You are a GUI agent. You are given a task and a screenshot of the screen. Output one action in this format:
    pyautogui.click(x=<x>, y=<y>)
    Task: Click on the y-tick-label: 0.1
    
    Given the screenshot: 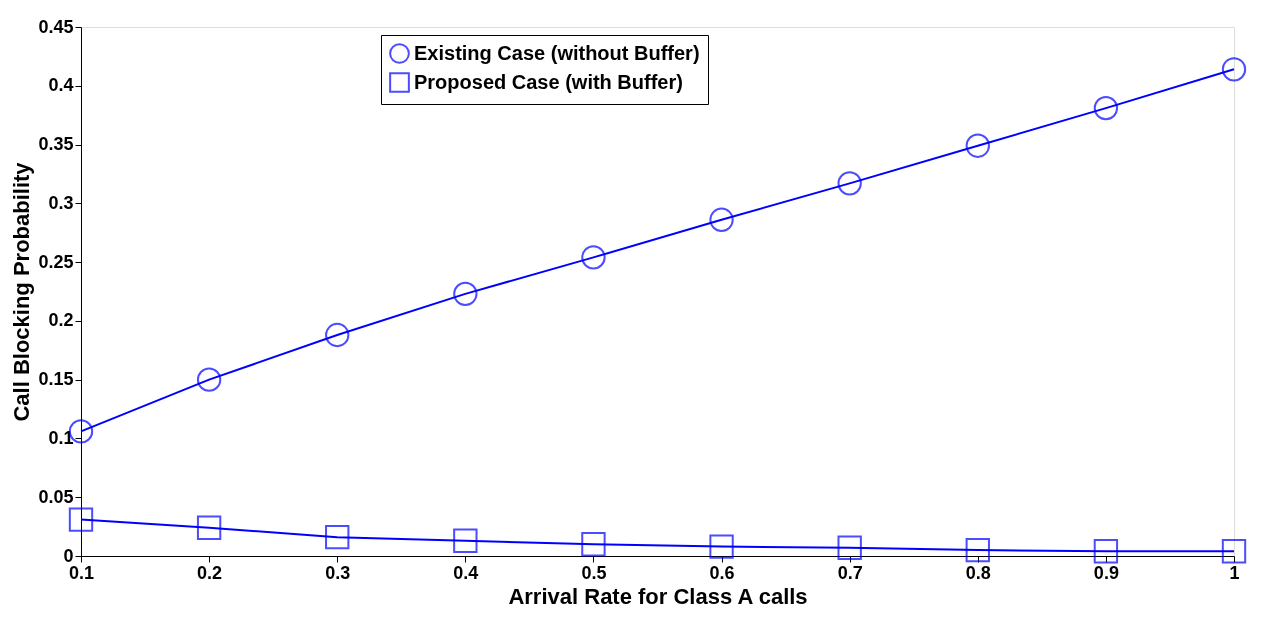 What is the action you would take?
    pyautogui.click(x=61, y=437)
    